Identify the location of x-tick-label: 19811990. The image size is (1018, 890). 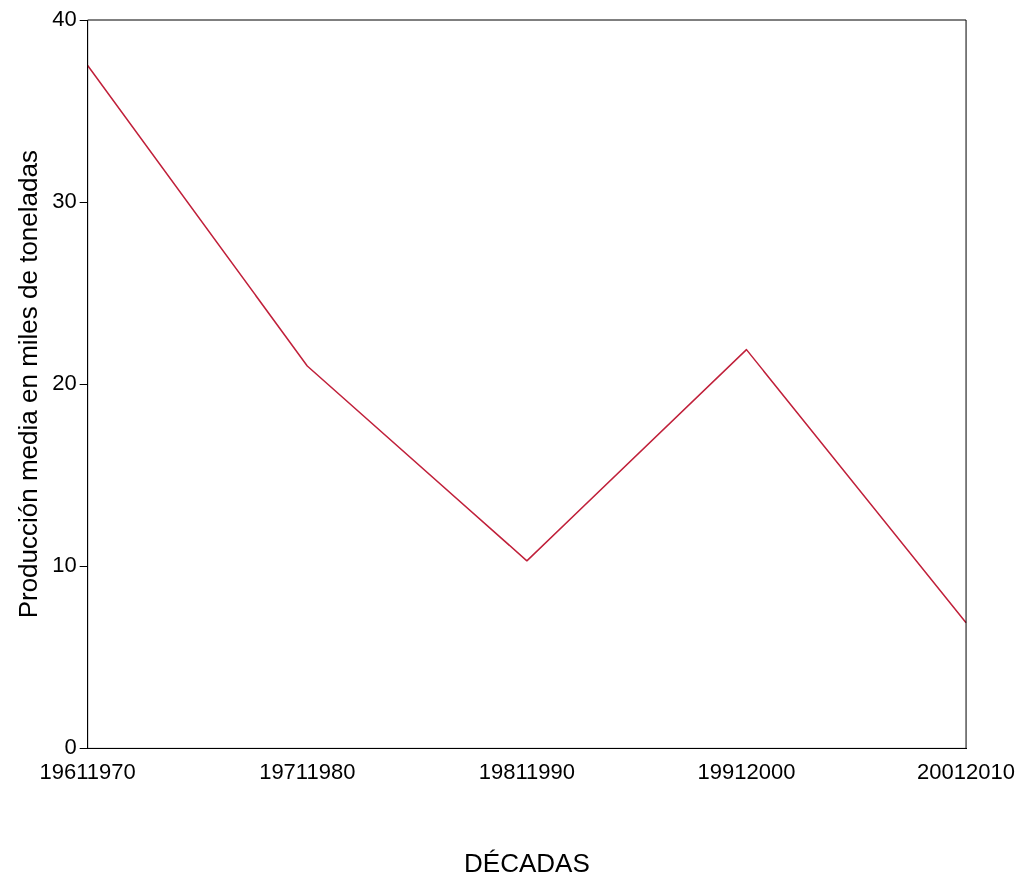
(526, 771).